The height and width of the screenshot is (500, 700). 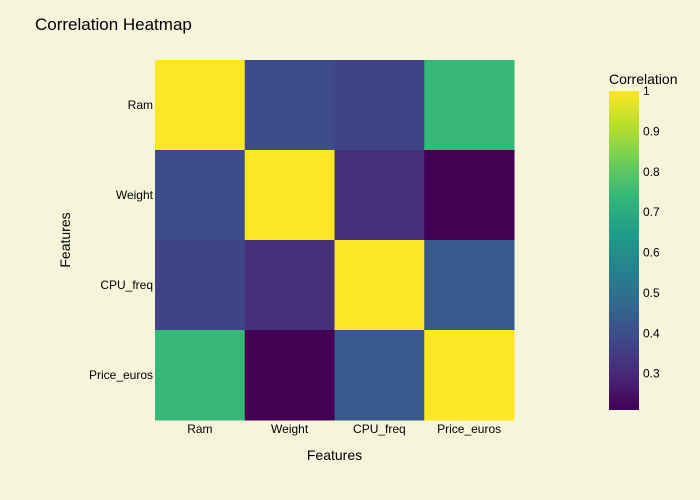 What do you see at coordinates (126, 285) in the screenshot?
I see `y-tick-label: CPU_freq` at bounding box center [126, 285].